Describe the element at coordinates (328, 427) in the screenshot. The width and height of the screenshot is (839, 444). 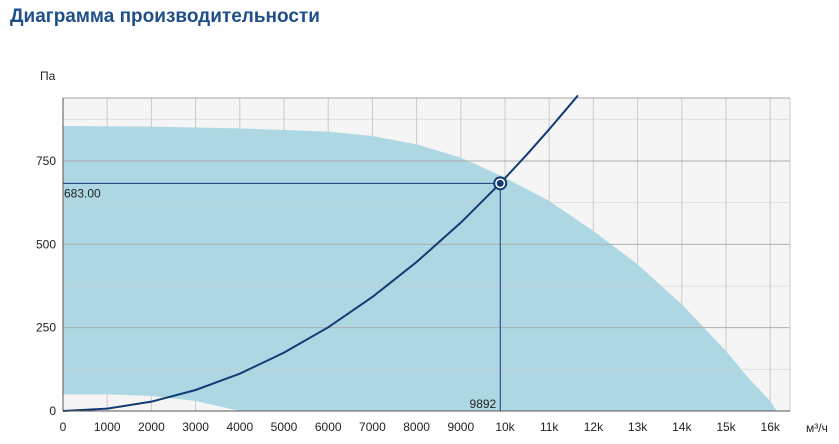
I see `x-tick-label: 6000` at that location.